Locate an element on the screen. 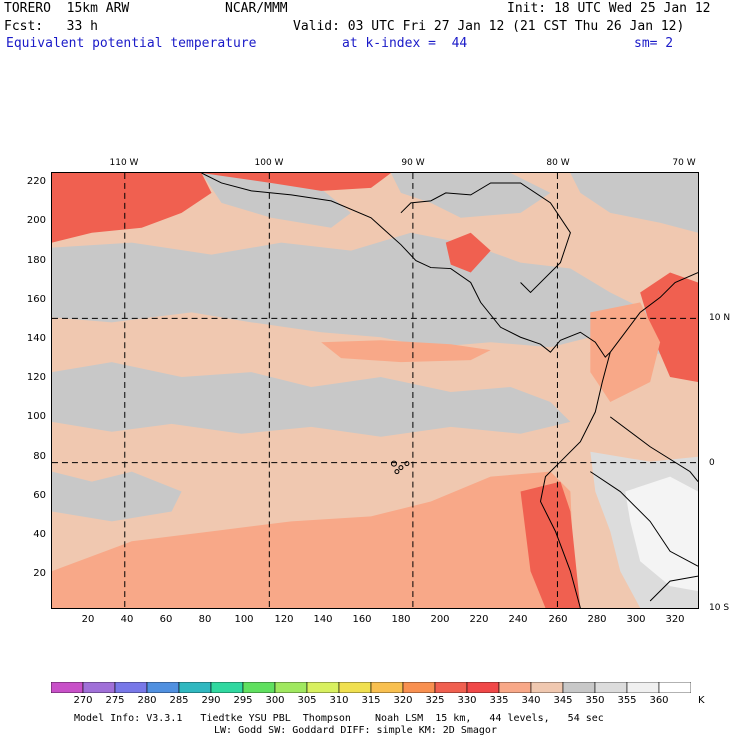 The height and width of the screenshot is (740, 740). coastline-colombia is located at coordinates (653, 312).